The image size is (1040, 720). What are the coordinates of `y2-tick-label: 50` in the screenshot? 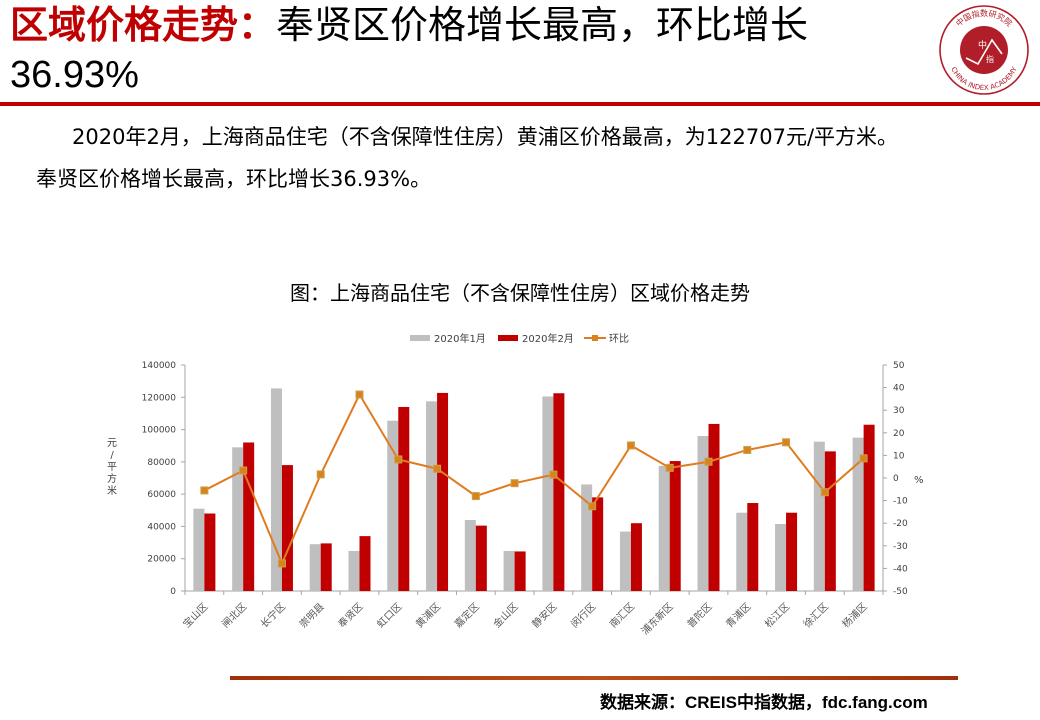 It's located at (899, 366).